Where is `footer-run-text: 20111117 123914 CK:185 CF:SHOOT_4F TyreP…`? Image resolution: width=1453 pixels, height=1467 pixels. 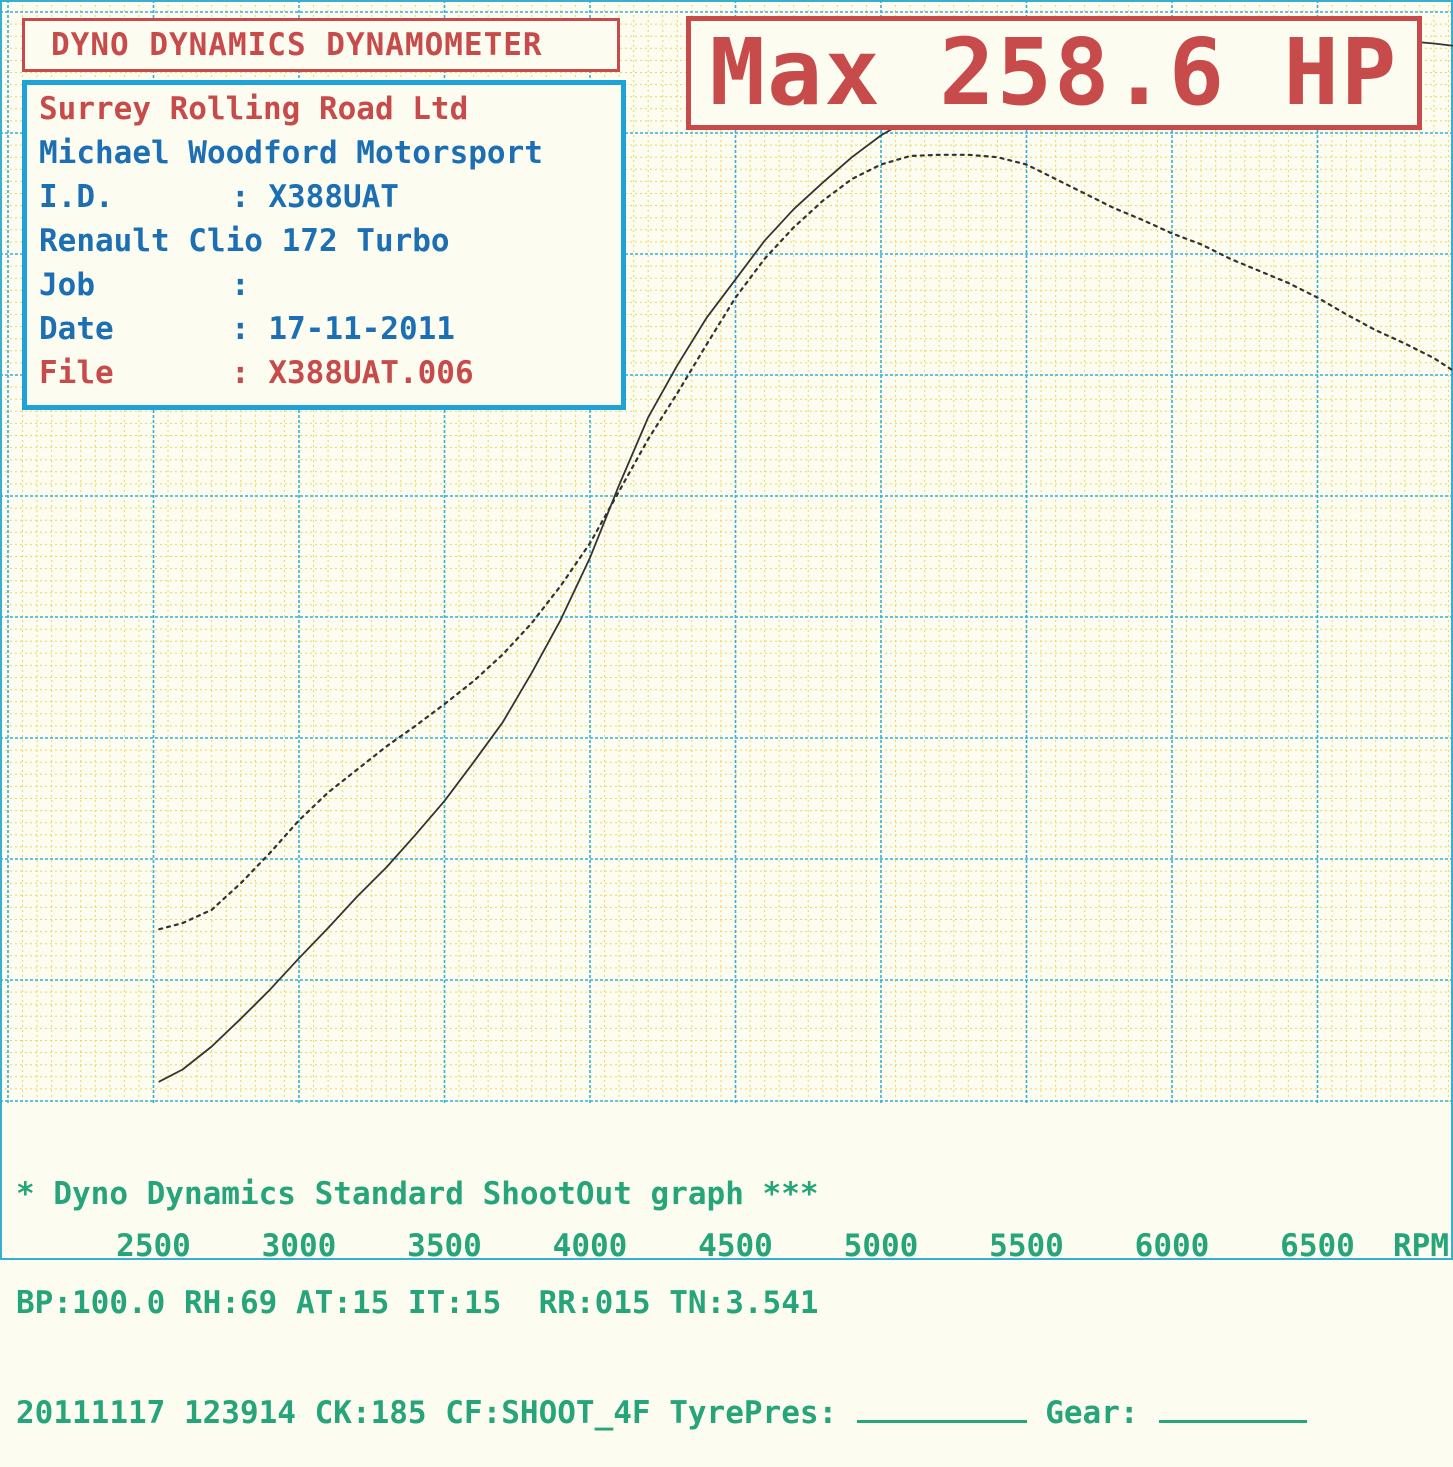 footer-run-text: 20111117 123914 CK:185 CF:SHOOT_4F TyreP… is located at coordinates (427, 1413).